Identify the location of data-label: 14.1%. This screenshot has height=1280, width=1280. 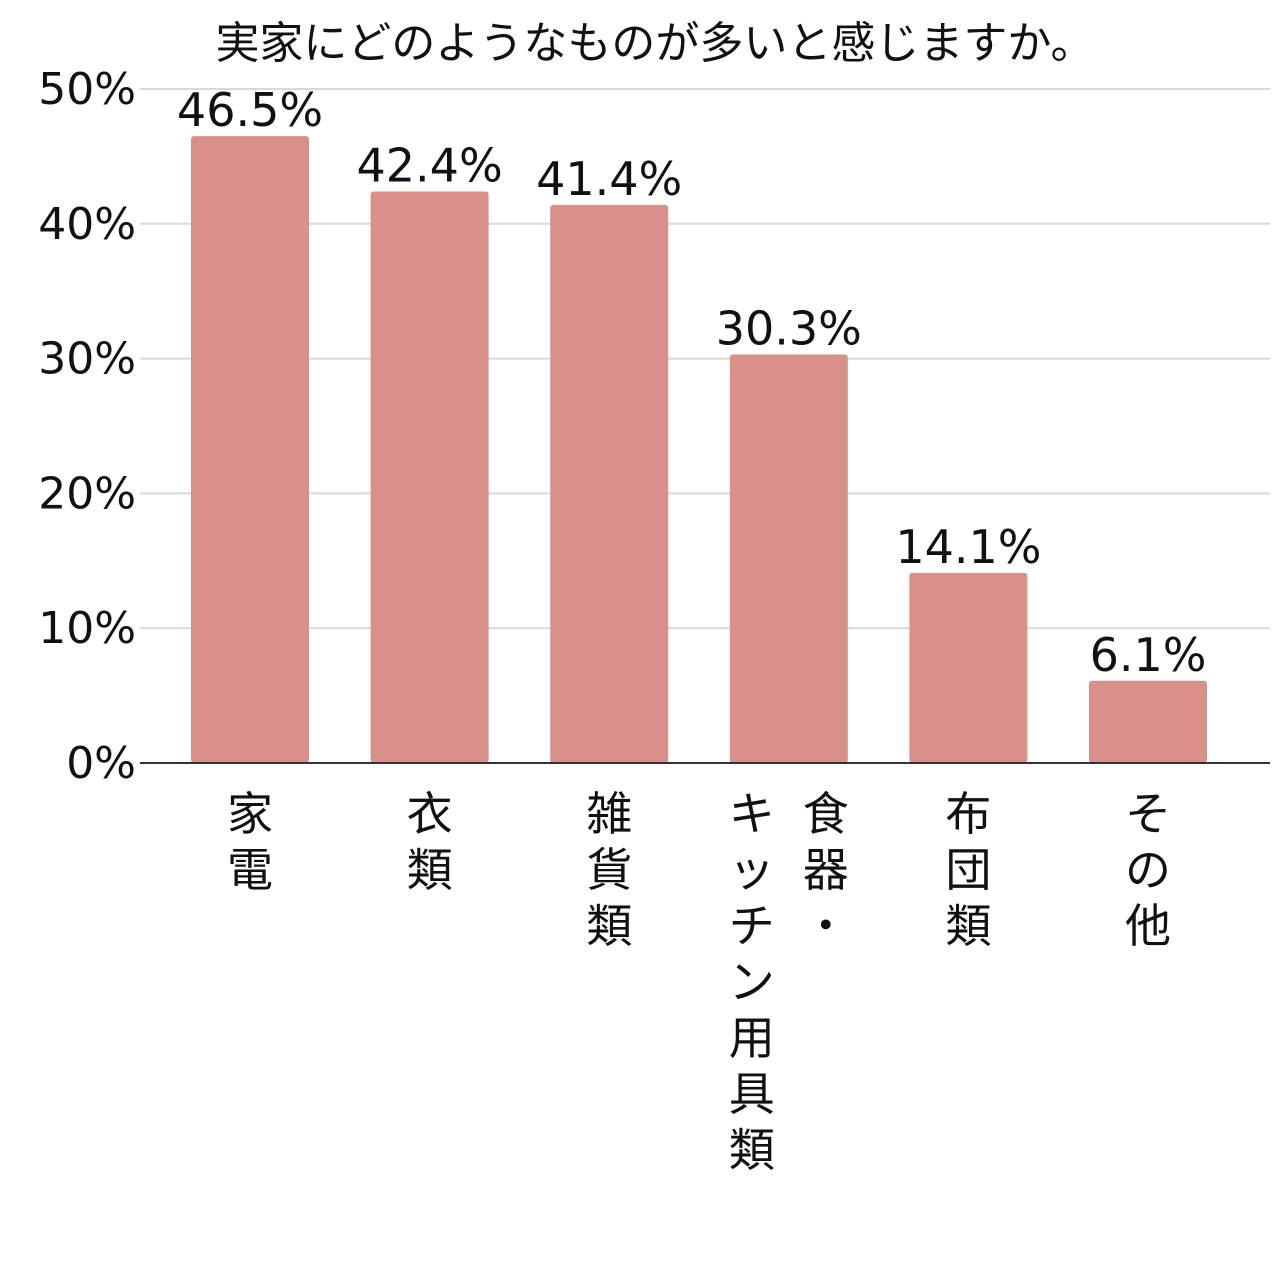
(968, 547).